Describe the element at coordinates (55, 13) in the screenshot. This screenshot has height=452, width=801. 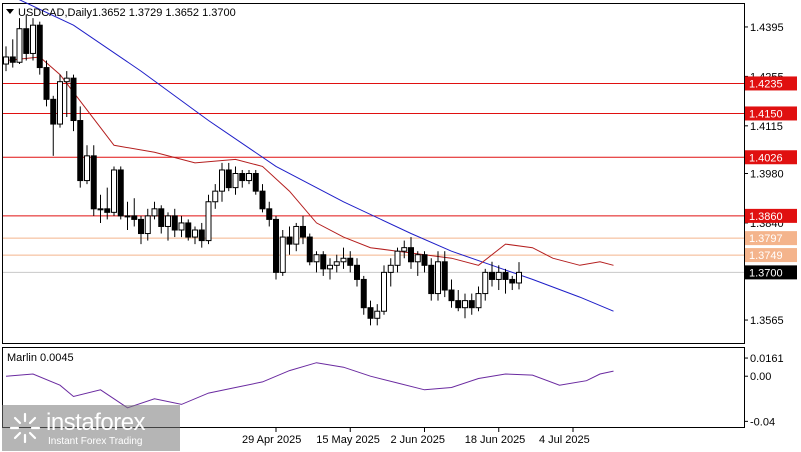
I see `symbol-label: USDCAD,Daily` at that location.